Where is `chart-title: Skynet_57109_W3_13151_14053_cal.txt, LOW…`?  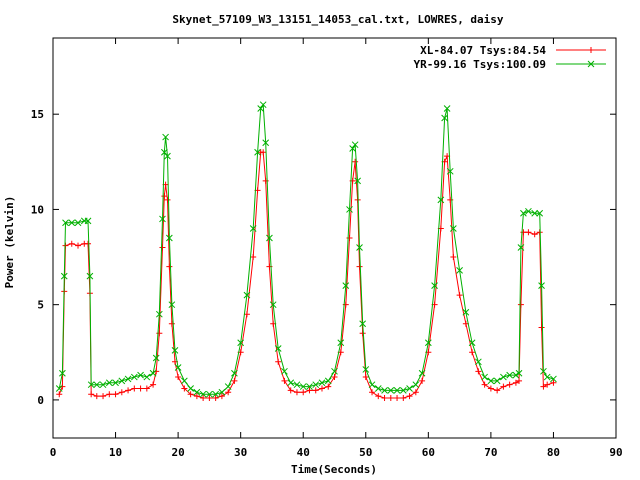 chart-title: Skynet_57109_W3_13151_14053_cal.txt, LOW… is located at coordinates (338, 19).